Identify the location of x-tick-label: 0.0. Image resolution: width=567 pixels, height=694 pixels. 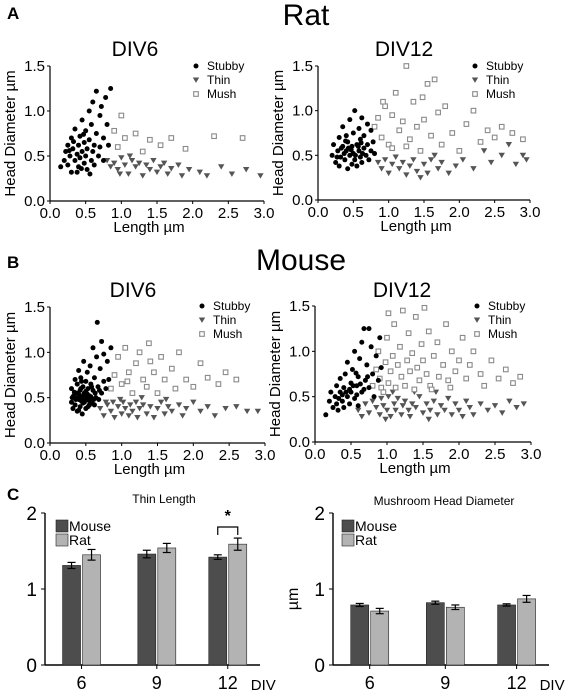
(50, 213).